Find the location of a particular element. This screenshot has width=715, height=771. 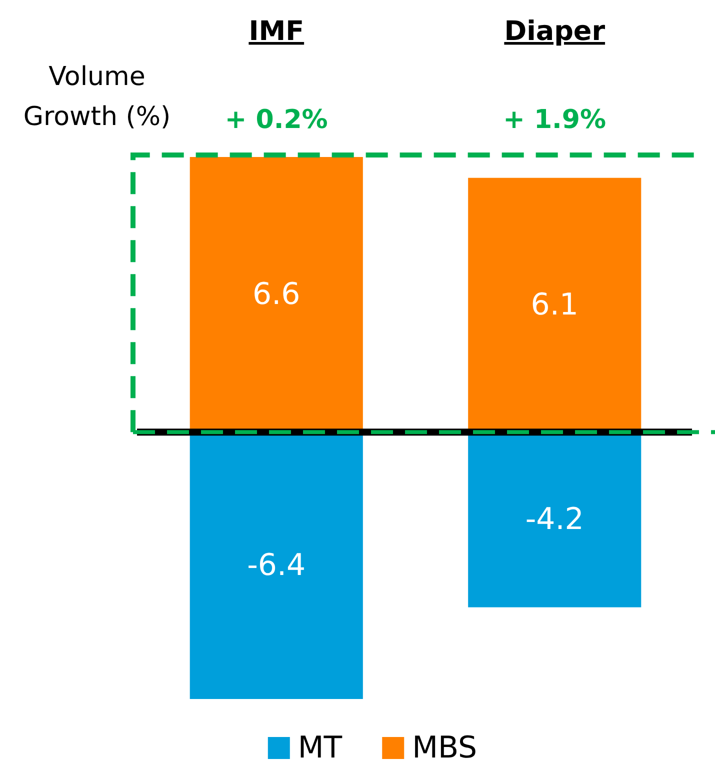

data-label: 6.6 is located at coordinates (276, 294).